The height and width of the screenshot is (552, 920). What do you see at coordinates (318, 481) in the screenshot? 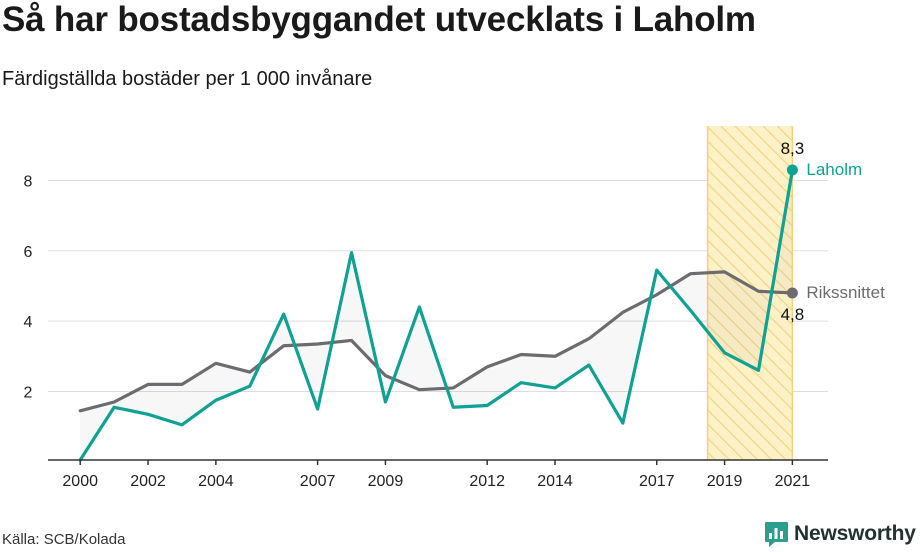
I see `x-tick-label: 2007` at bounding box center [318, 481].